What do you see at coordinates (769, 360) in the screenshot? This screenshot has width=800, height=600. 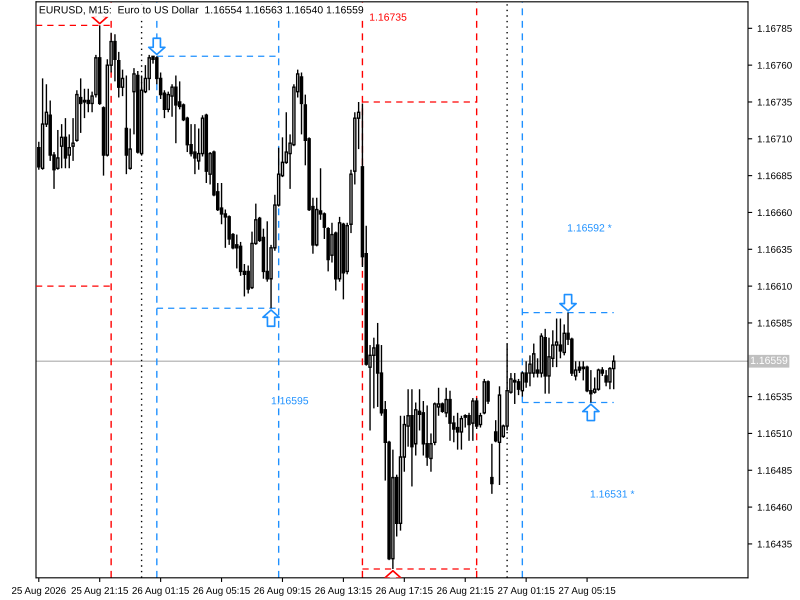 I see `ref-line-label: 1.16559` at bounding box center [769, 360].